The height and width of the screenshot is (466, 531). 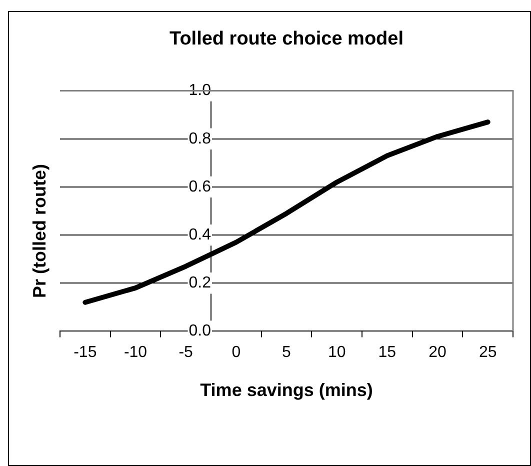 What do you see at coordinates (337, 353) in the screenshot?
I see `x-tick-label: 10` at bounding box center [337, 353].